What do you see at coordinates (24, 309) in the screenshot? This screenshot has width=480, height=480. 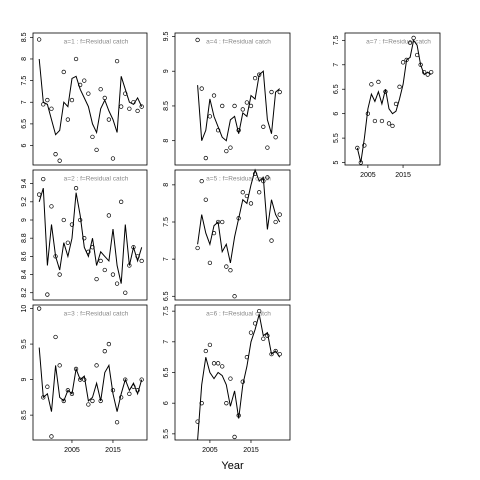 I see `y-tick-label: 10` at bounding box center [24, 309].